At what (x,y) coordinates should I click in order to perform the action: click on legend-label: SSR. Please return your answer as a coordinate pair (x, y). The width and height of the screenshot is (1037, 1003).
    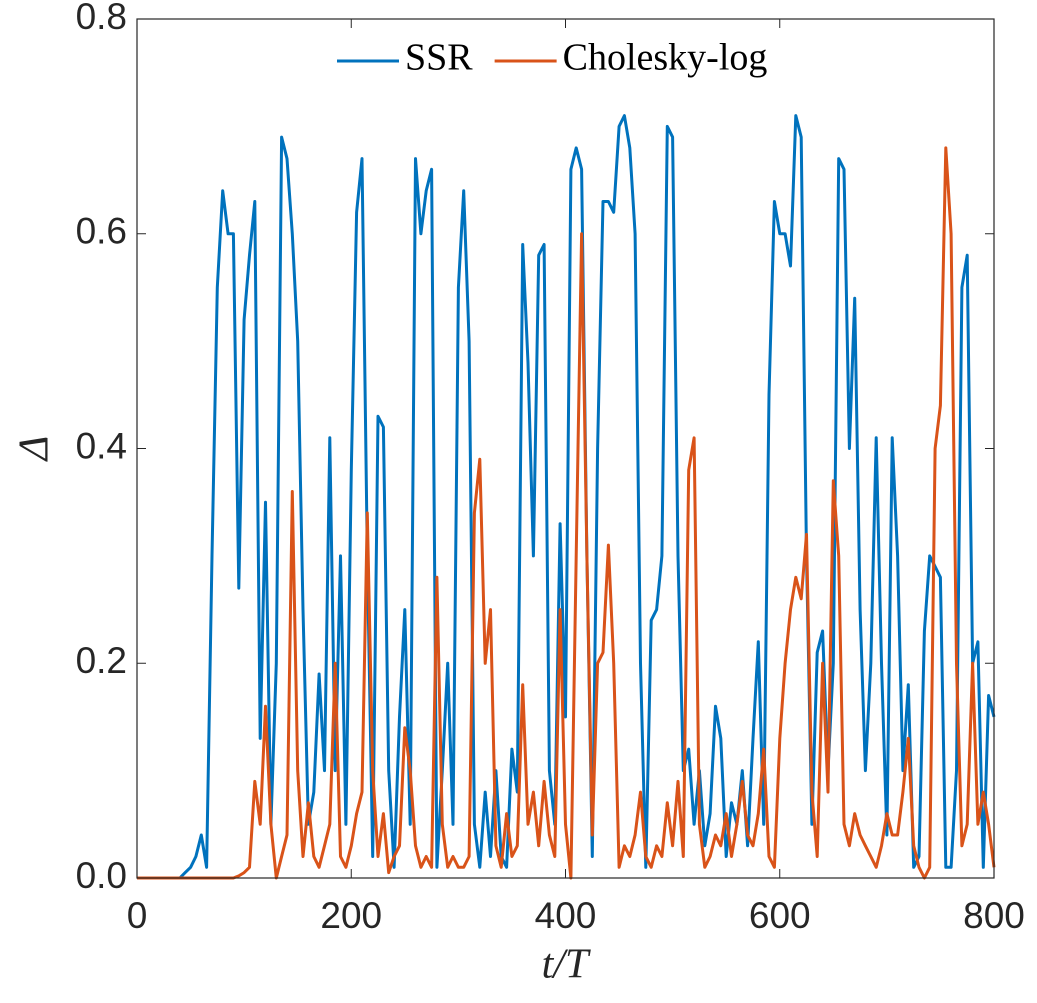
    Looking at the image, I should click on (439, 58).